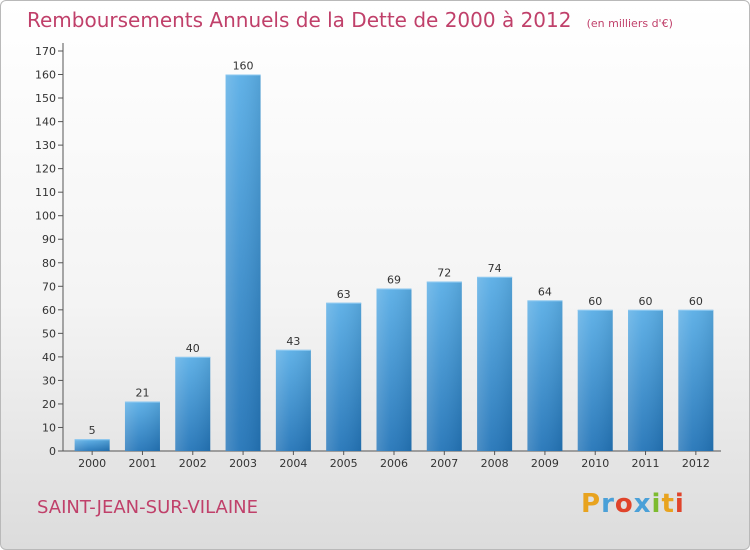  What do you see at coordinates (49, 404) in the screenshot?
I see `y-tick-label: 20` at bounding box center [49, 404].